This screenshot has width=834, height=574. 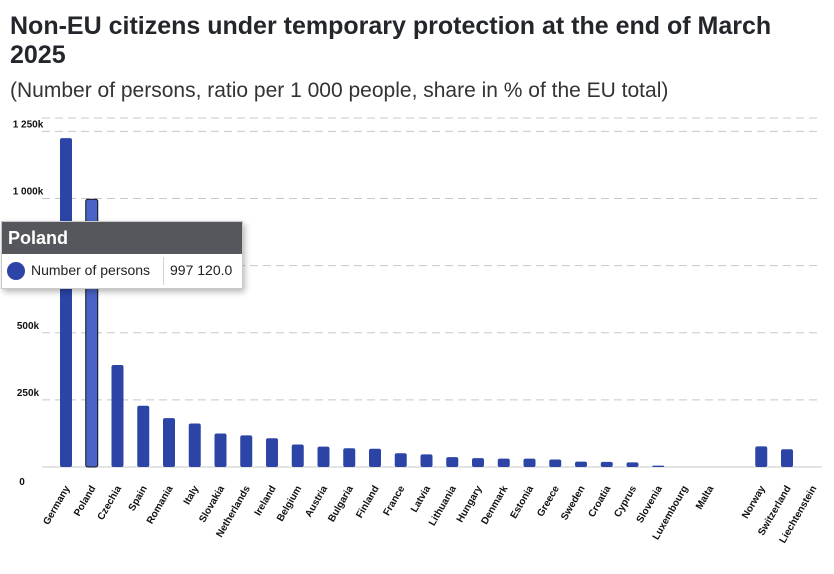 I want to click on x-tick-label: Latvia, so click(x=421, y=499).